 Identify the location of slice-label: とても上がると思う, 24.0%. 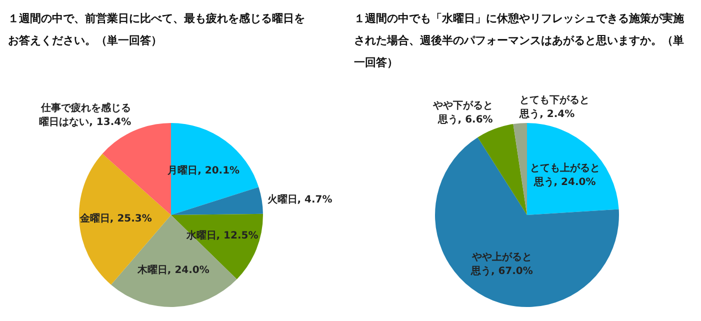
(565, 174).